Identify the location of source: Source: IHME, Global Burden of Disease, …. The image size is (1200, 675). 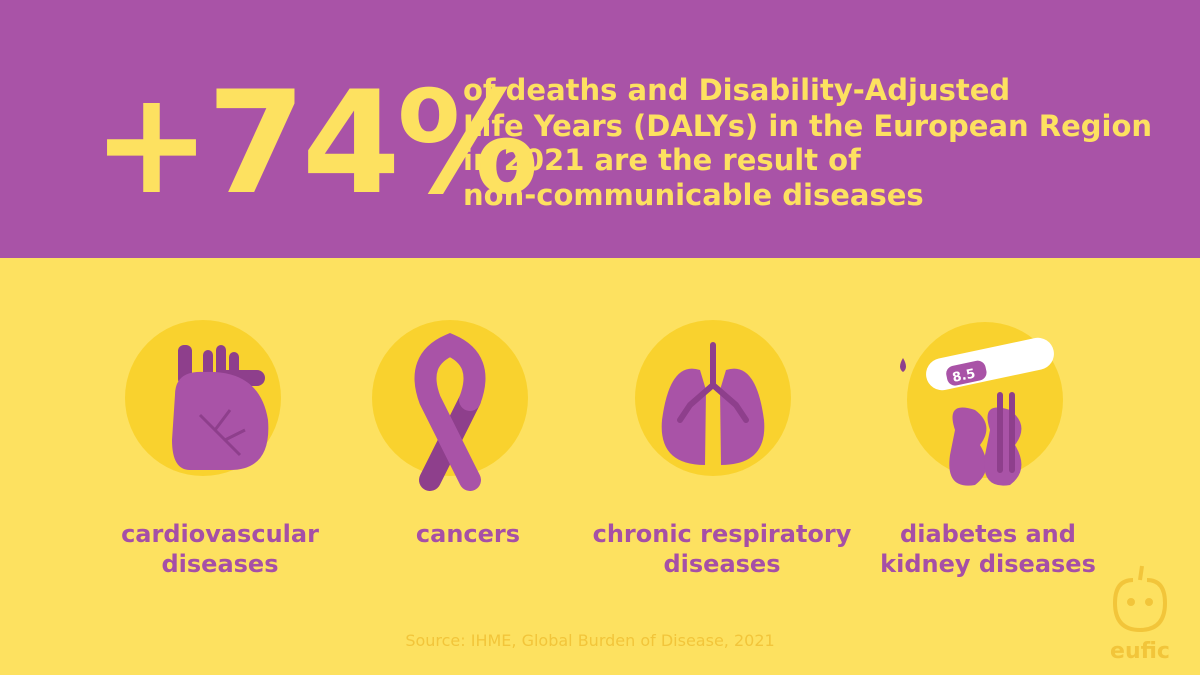
(589, 640).